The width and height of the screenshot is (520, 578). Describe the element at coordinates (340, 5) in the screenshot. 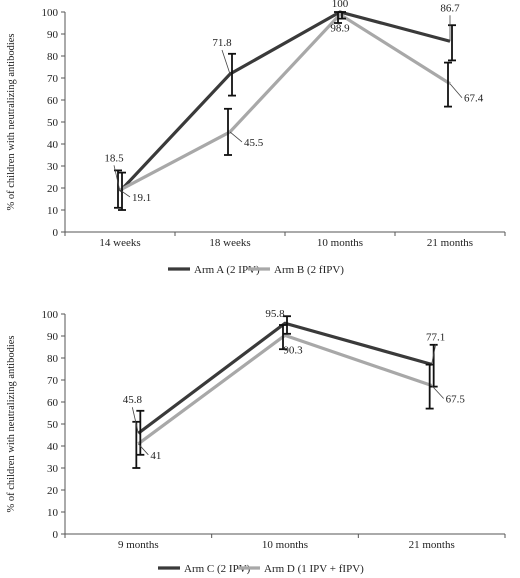

I see `data-label: 100` at that location.